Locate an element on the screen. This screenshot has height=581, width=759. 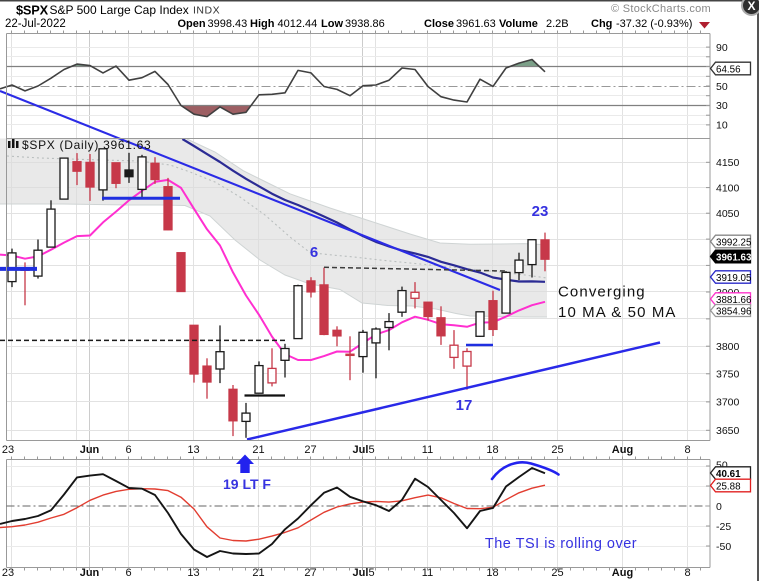
svg-text: 3700 is located at coordinates (728, 403).